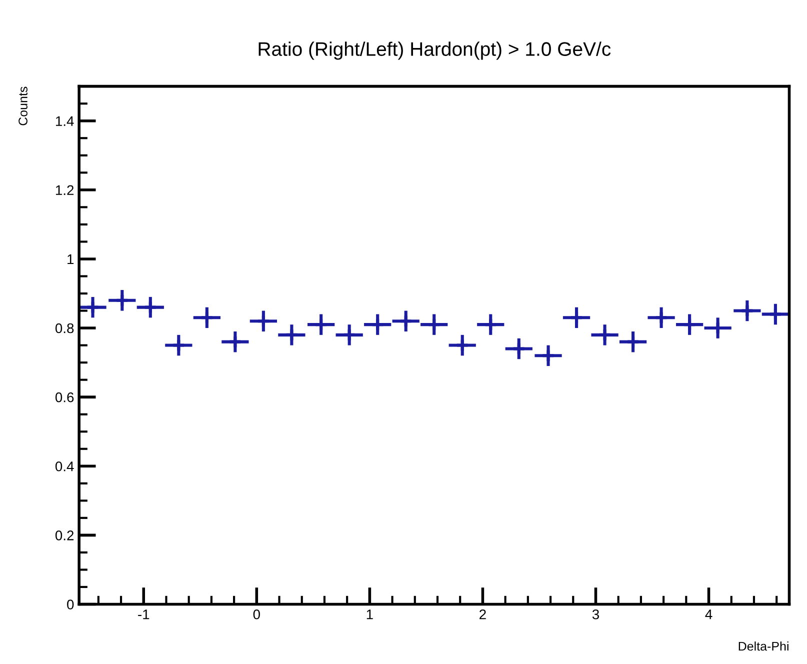  What do you see at coordinates (23, 106) in the screenshot?
I see `y-axis-title: Counts` at bounding box center [23, 106].